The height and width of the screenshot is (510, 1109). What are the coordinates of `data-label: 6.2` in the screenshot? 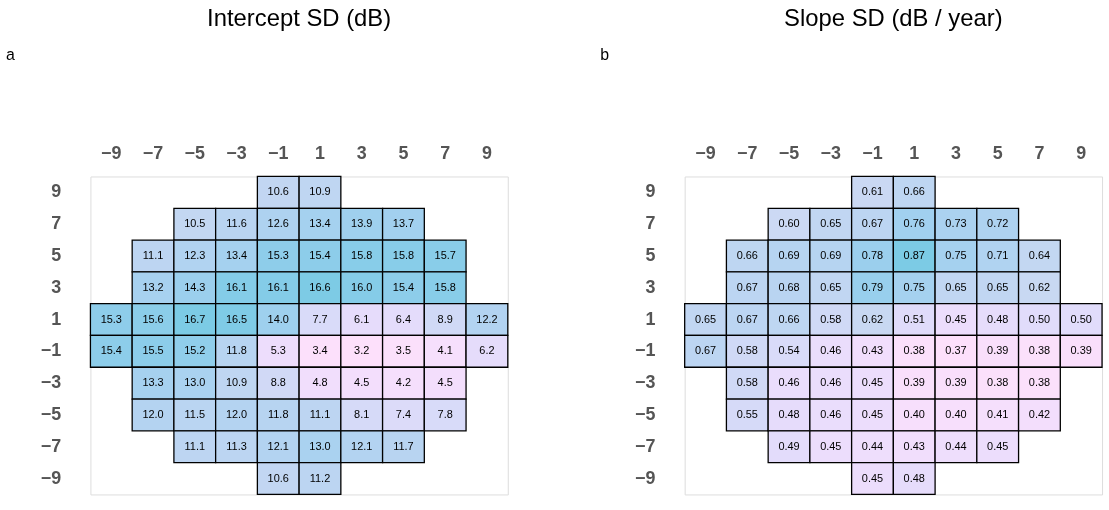 It's located at (487, 350).